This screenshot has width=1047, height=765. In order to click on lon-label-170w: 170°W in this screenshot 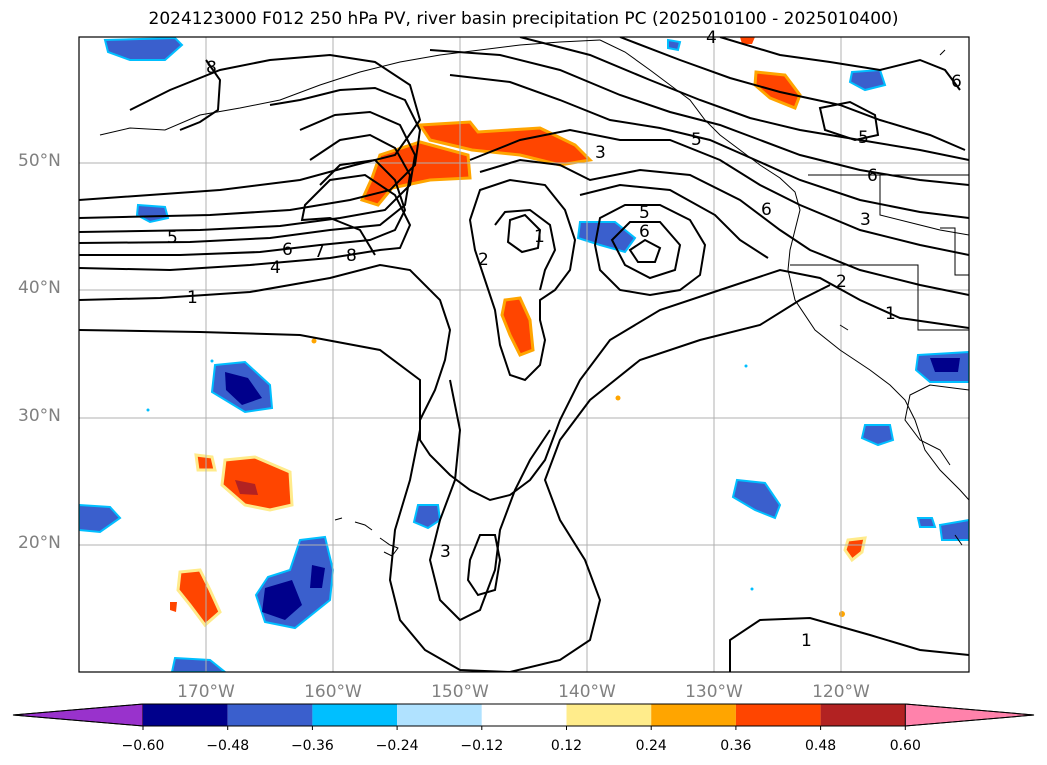, I will do `click(206, 692)`.